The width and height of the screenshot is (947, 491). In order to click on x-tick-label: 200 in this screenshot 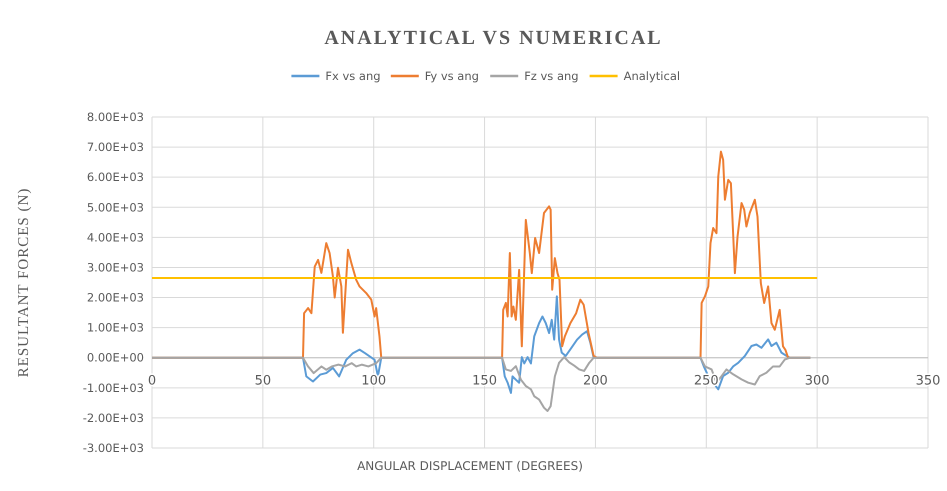, I will do `click(595, 381)`.